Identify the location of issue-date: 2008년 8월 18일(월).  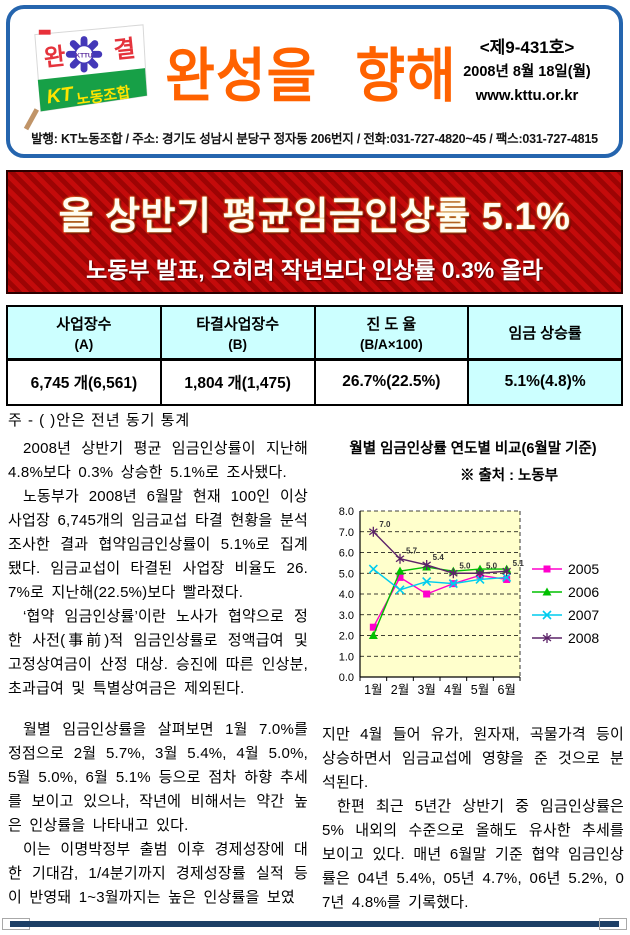
(527, 72).